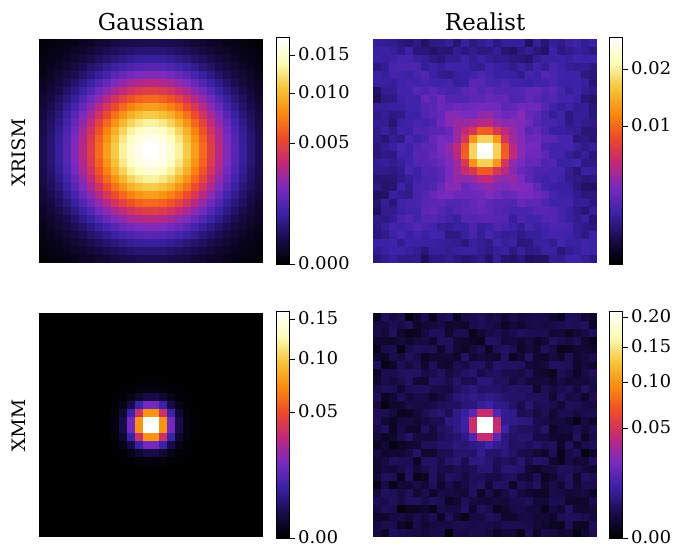 This screenshot has width=676, height=548. Describe the element at coordinates (651, 125) in the screenshot. I see `colorbar-tick-label: 0.01` at that location.